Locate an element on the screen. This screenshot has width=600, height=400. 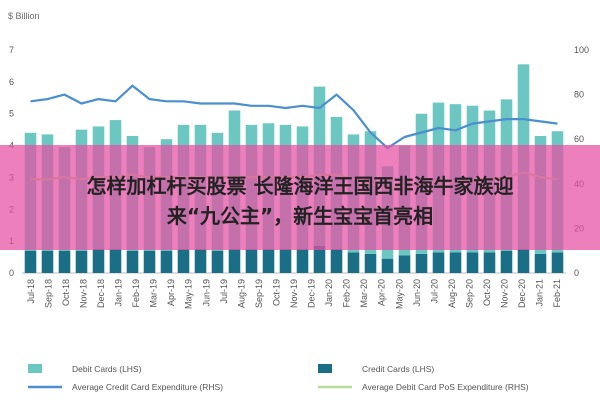
legend-label-debit-cards: Debit Cards (LHS) is located at coordinates (107, 369).